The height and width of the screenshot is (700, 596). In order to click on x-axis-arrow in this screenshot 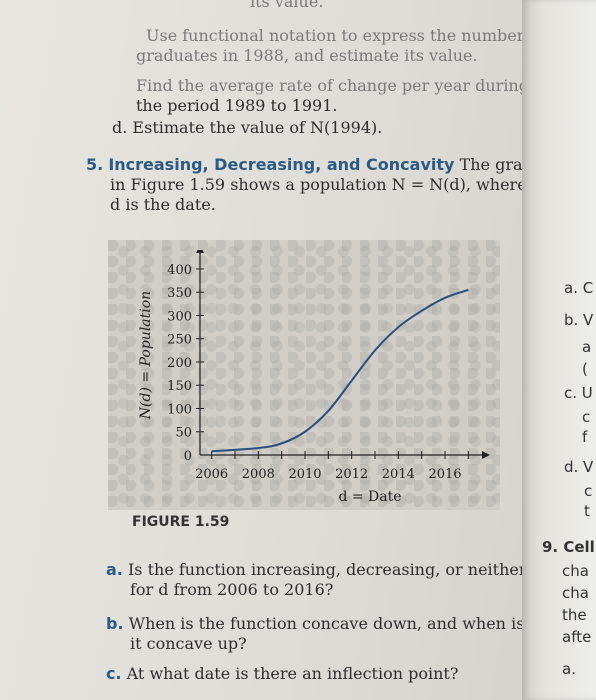, I will do `click(486, 455)`.